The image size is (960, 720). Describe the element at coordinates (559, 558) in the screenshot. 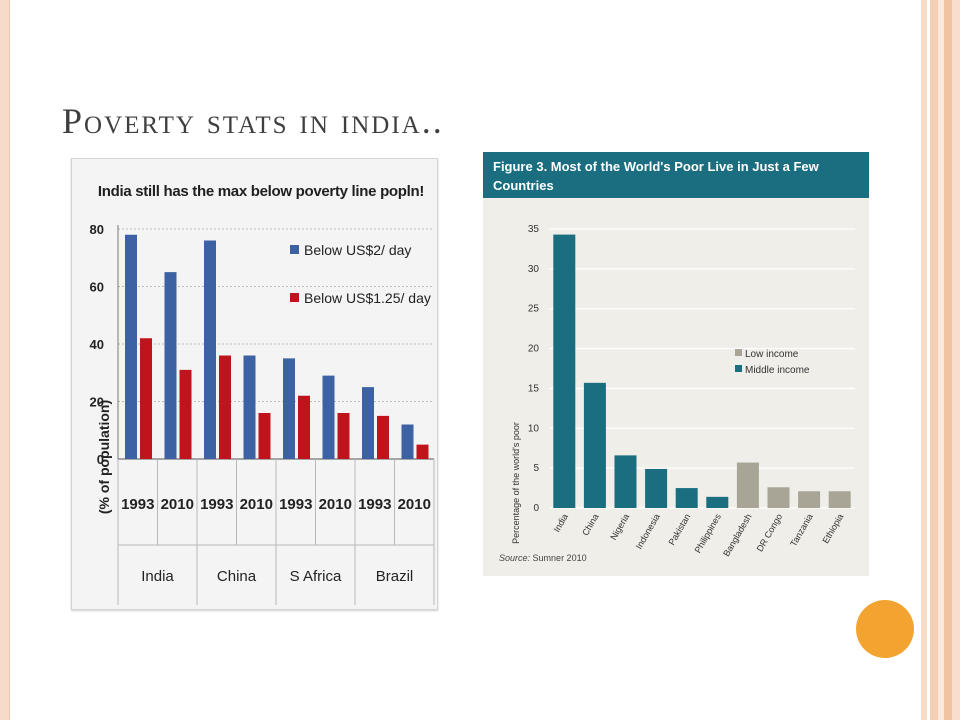

I see `chart2-source-text: Sumner 2010` at that location.